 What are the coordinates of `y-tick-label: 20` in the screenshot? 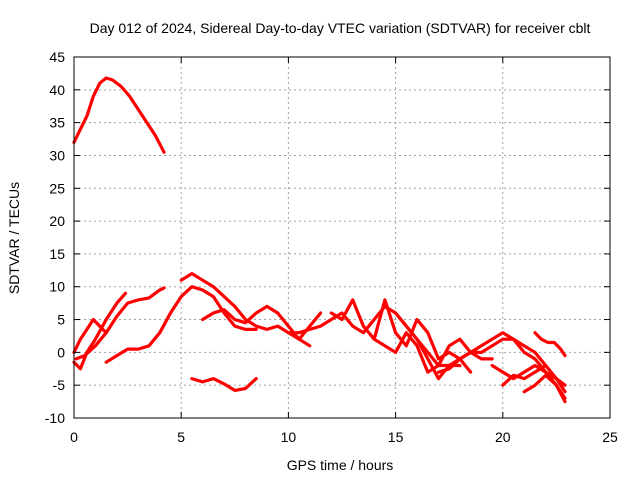 It's located at (57, 221).